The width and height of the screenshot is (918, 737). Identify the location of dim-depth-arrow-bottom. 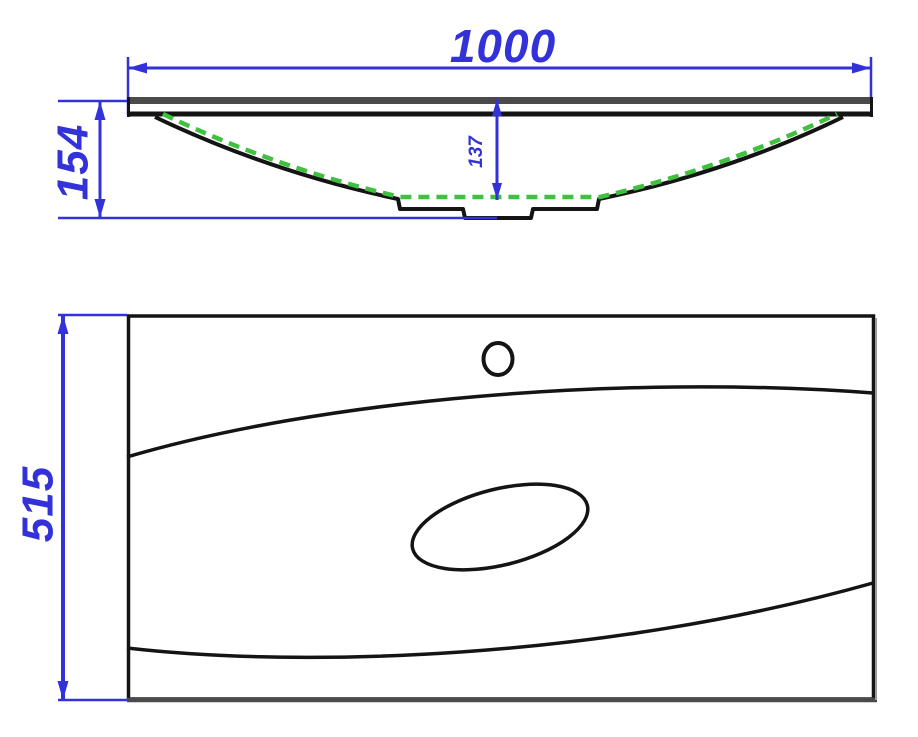
(63, 690).